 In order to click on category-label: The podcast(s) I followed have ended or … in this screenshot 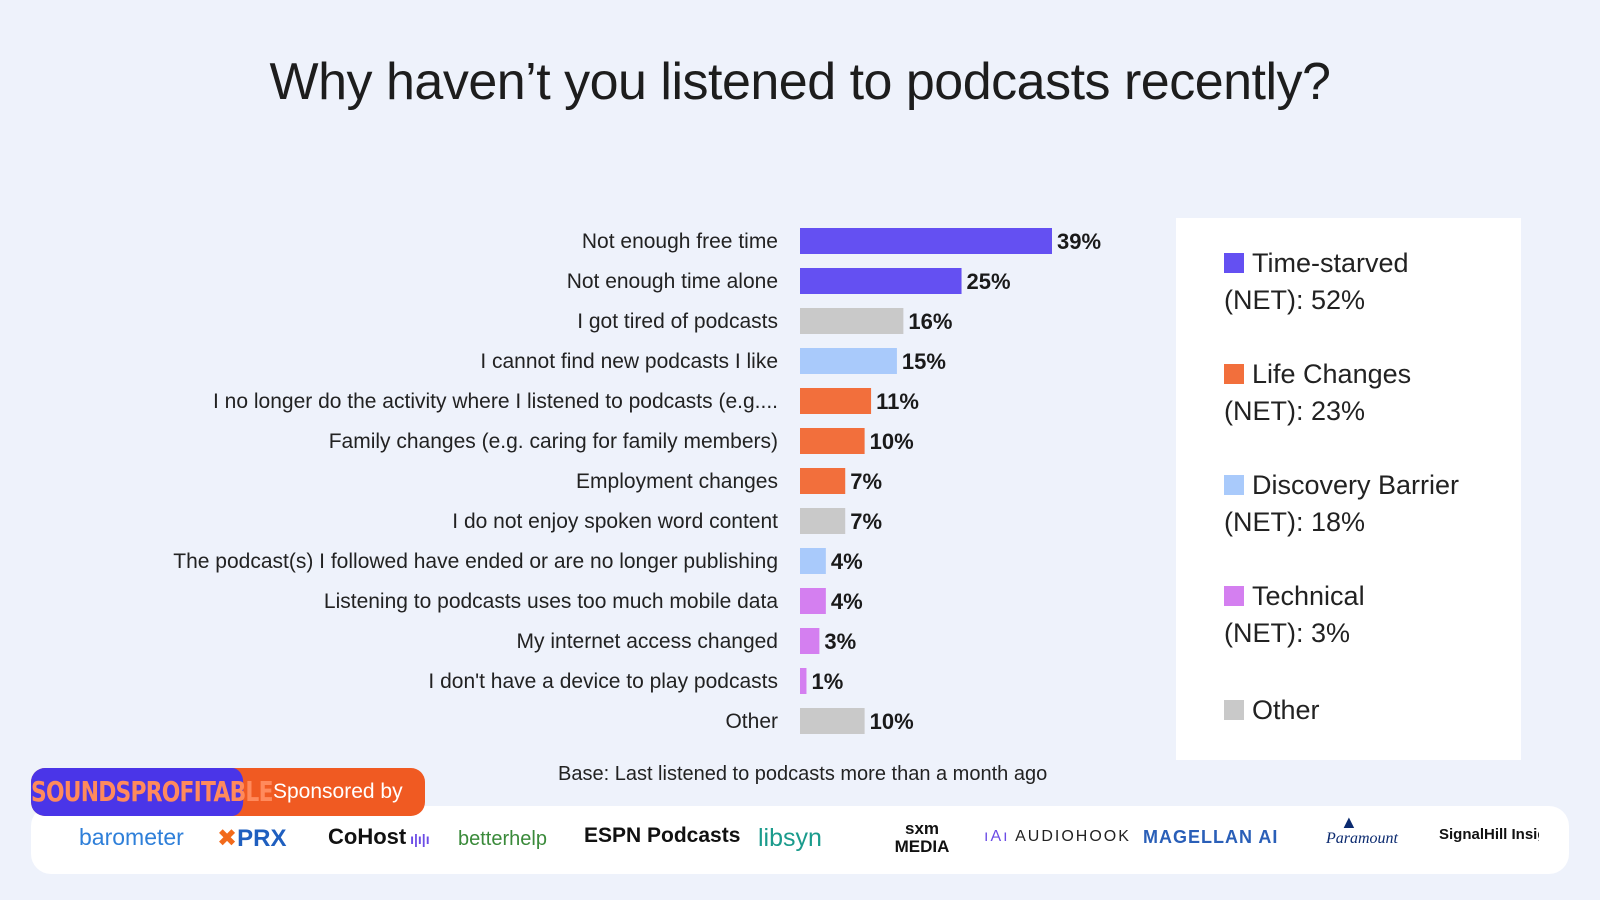, I will do `click(475, 561)`.